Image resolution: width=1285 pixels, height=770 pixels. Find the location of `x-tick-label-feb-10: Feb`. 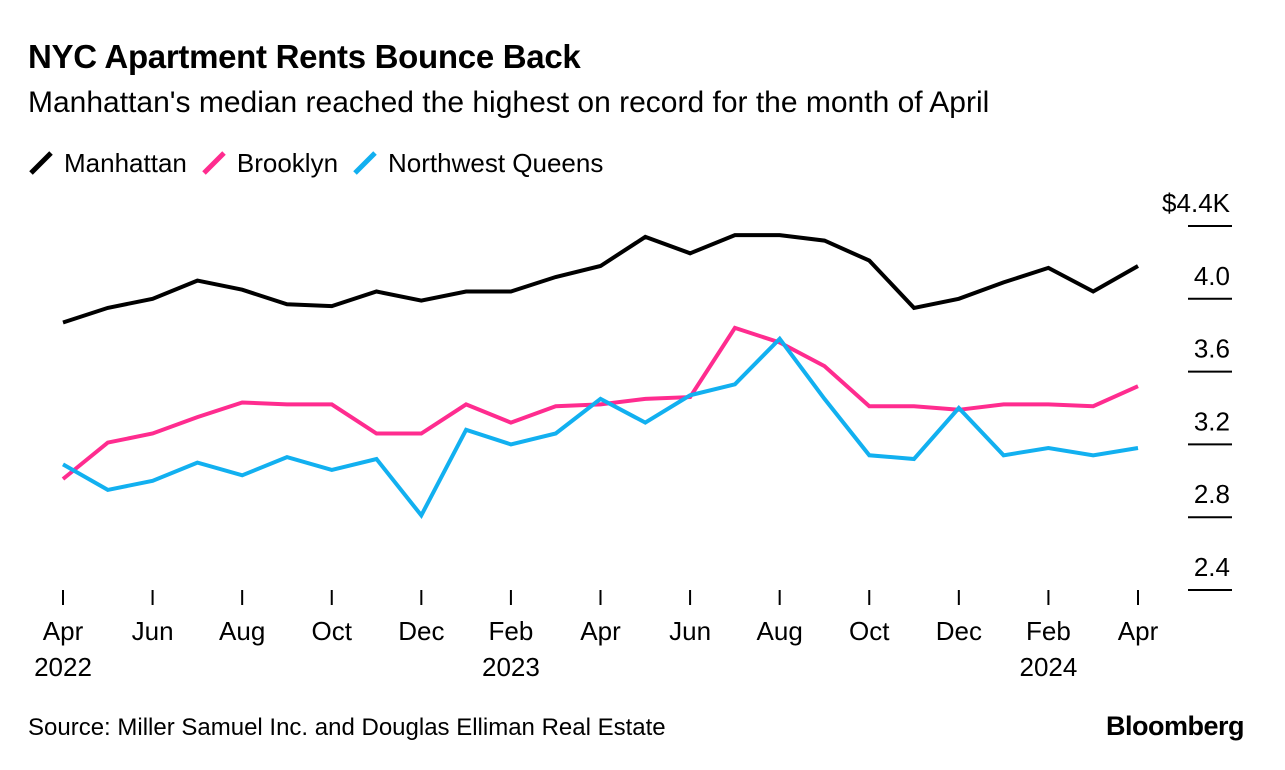

x-tick-label-feb-10: Feb is located at coordinates (511, 631).